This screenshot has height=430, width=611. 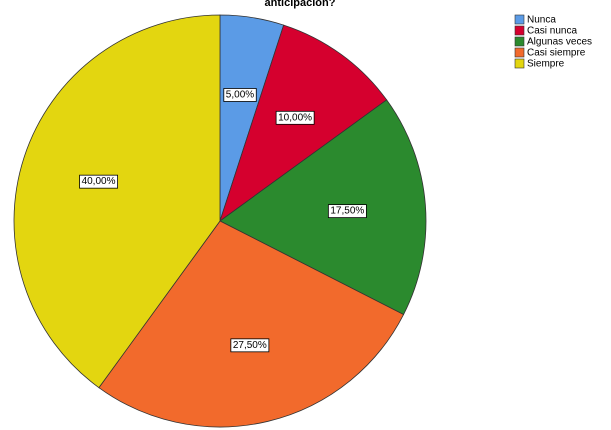 I want to click on data-label: 17,50%, so click(x=347, y=211).